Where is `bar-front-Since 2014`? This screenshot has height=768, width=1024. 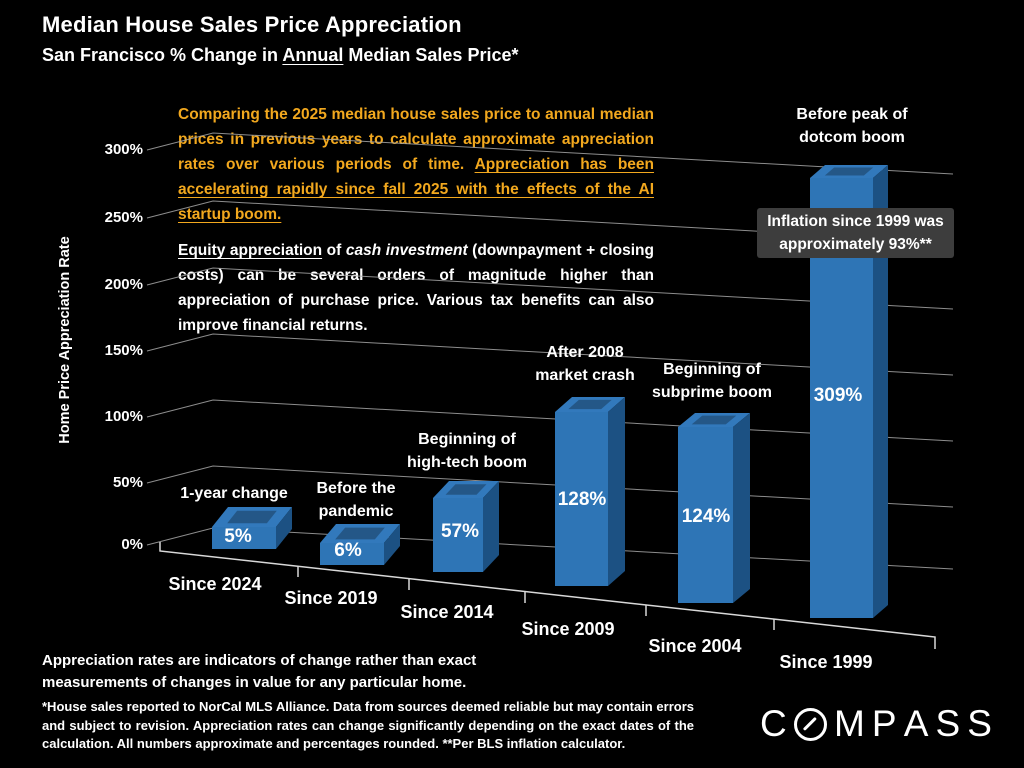
bar-front-Since 2014 is located at coordinates (458, 535).